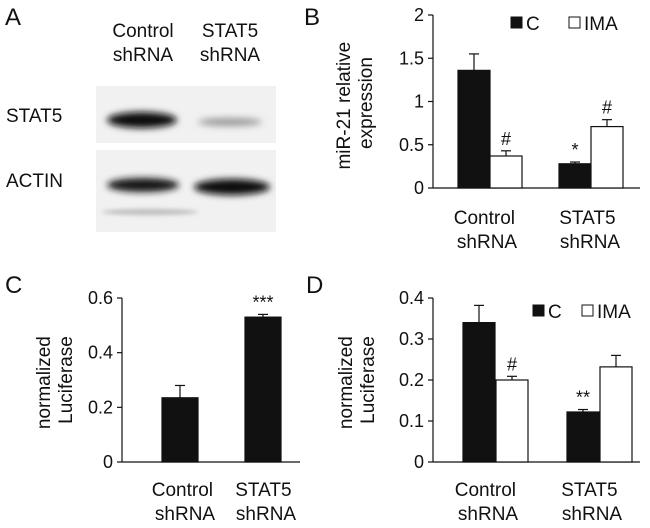  I want to click on chart-c-ylabel: normalized Luciferase, so click(55, 380).